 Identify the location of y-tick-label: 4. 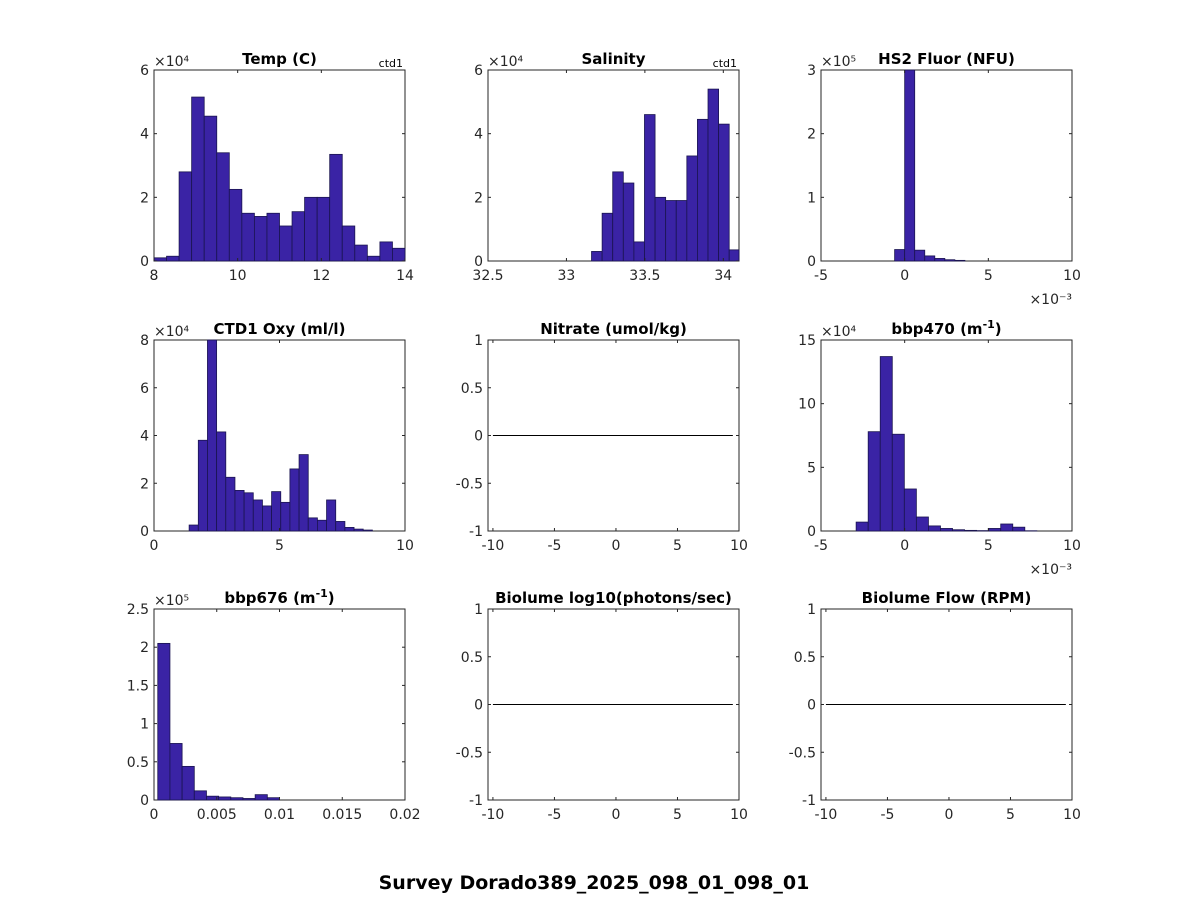
(478, 135).